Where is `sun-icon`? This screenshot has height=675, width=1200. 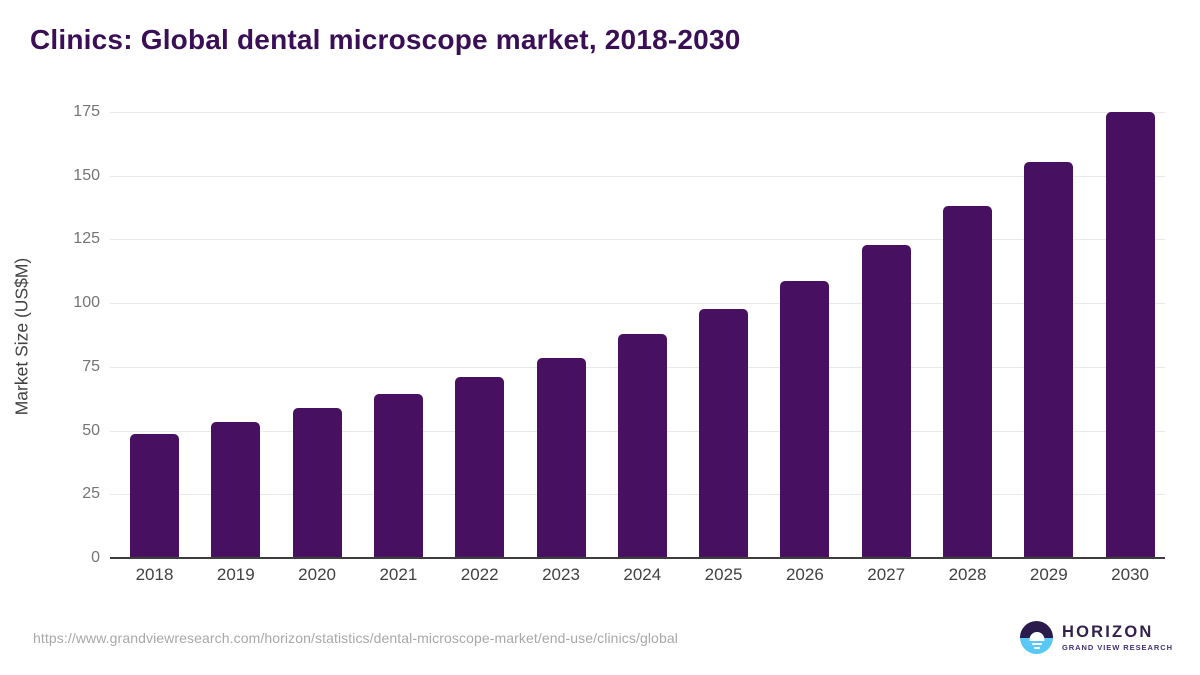
sun-icon is located at coordinates (1036, 636).